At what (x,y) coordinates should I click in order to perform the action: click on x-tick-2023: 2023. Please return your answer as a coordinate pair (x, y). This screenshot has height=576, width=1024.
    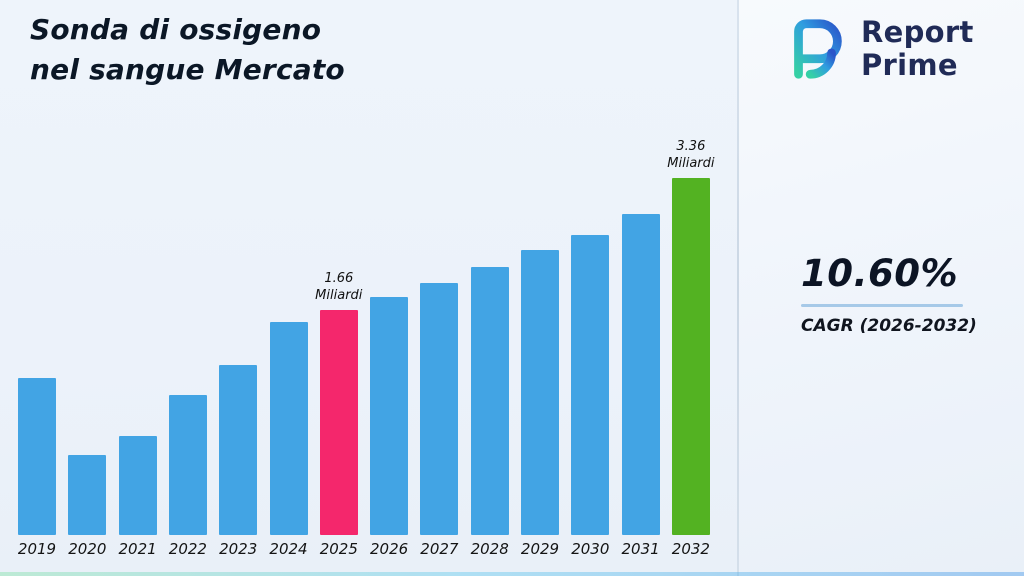
    Looking at the image, I should click on (238, 549).